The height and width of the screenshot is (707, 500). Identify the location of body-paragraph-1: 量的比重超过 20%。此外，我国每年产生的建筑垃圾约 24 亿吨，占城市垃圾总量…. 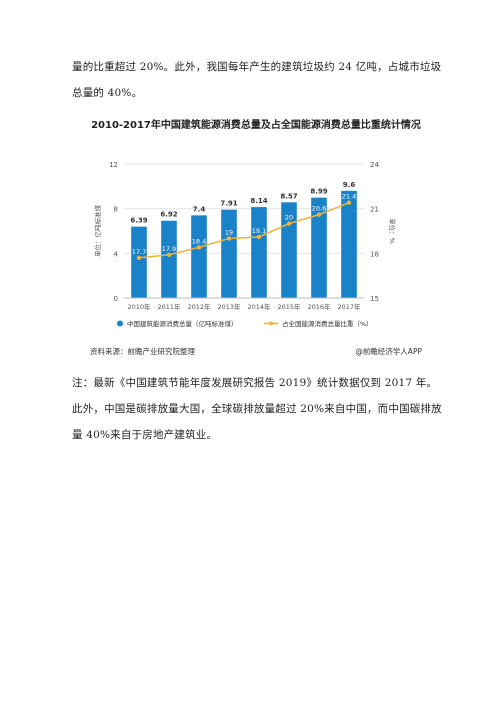
(257, 80).